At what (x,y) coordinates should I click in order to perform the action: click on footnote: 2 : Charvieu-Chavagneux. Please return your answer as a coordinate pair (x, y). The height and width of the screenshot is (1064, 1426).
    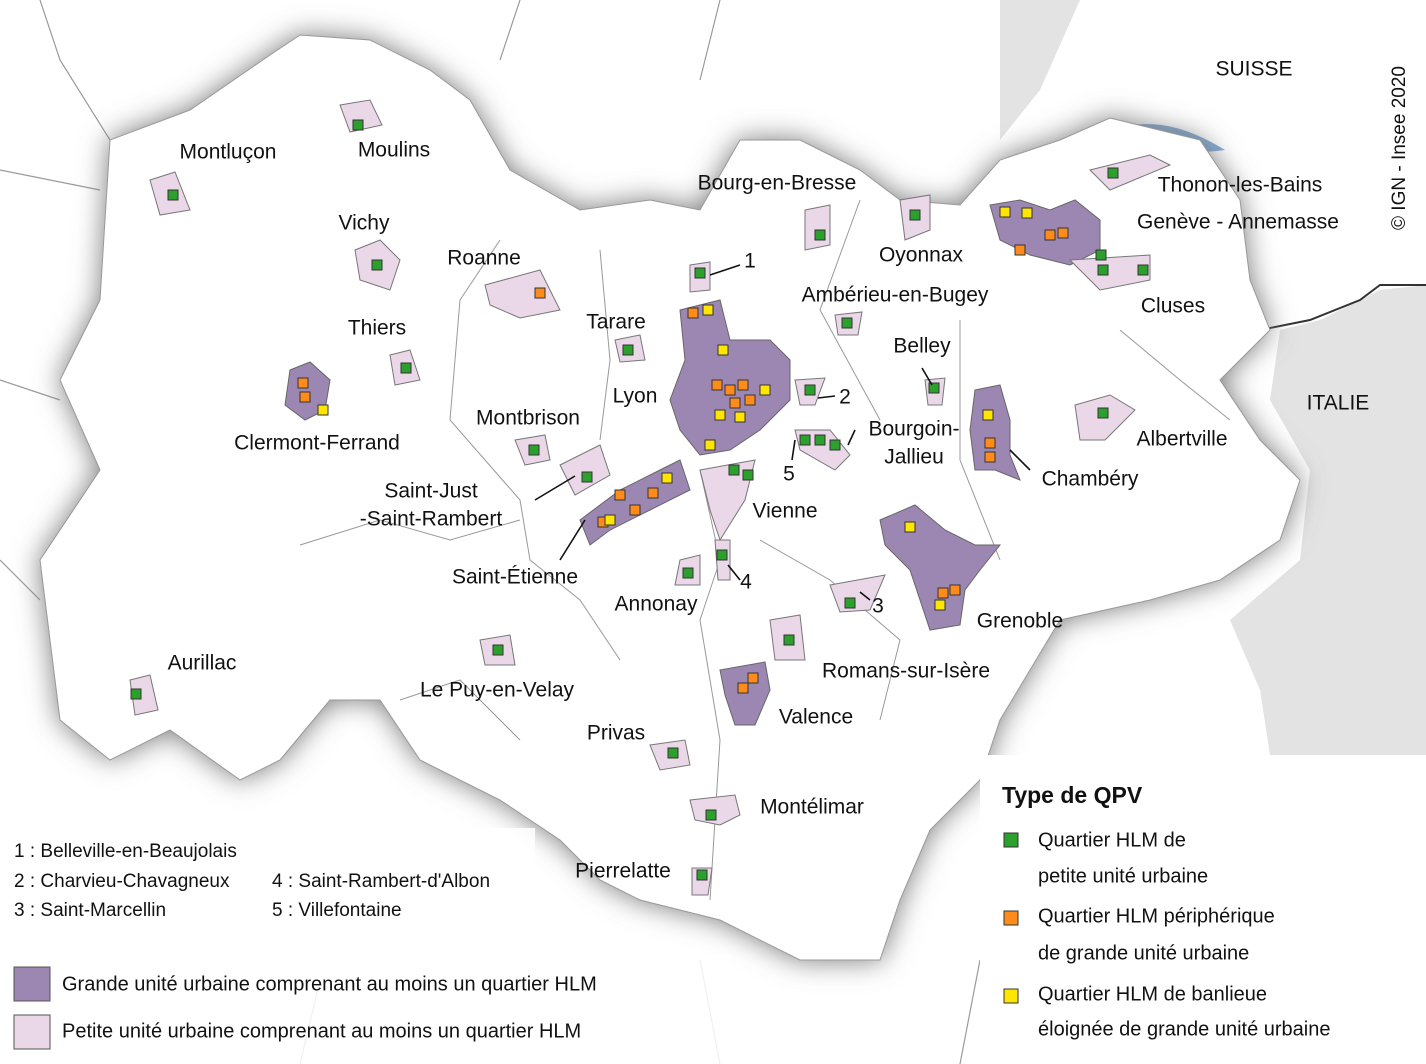
    Looking at the image, I should click on (122, 881).